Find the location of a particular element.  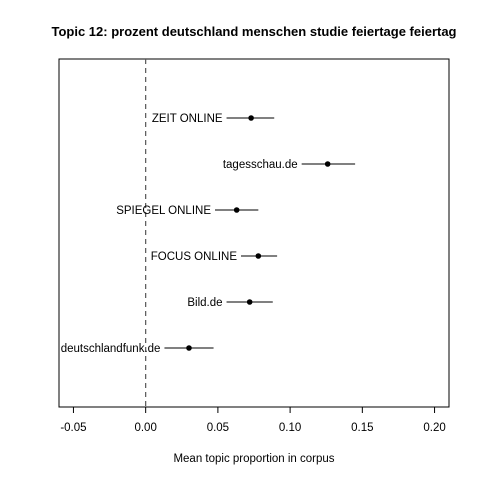

x-tick-label: -0.05 is located at coordinates (73, 428).